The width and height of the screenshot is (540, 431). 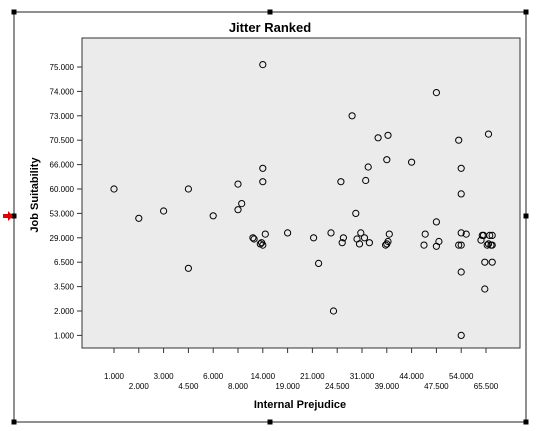 What do you see at coordinates (486, 386) in the screenshot?
I see `x-tick-label: 65.500` at bounding box center [486, 386].